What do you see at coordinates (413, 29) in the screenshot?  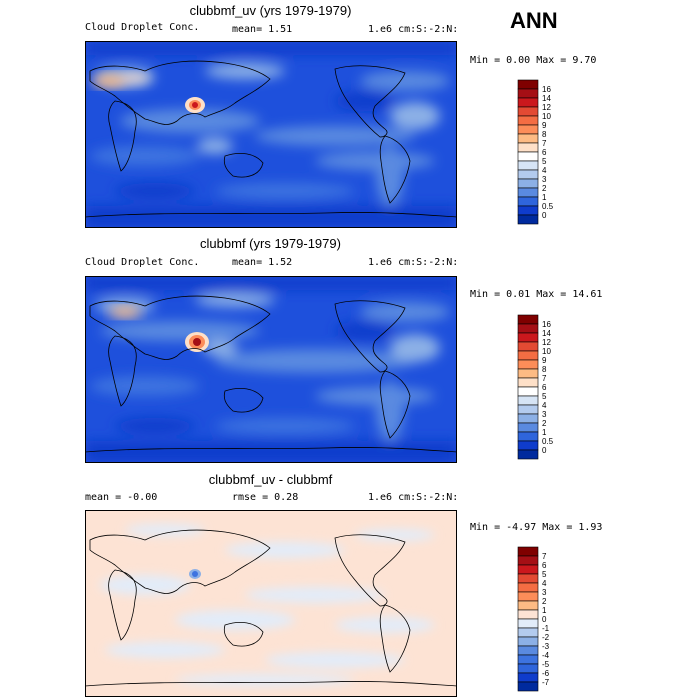 I see `panel1-units-text: 1.e6 cm:S:-2:N:` at bounding box center [413, 29].